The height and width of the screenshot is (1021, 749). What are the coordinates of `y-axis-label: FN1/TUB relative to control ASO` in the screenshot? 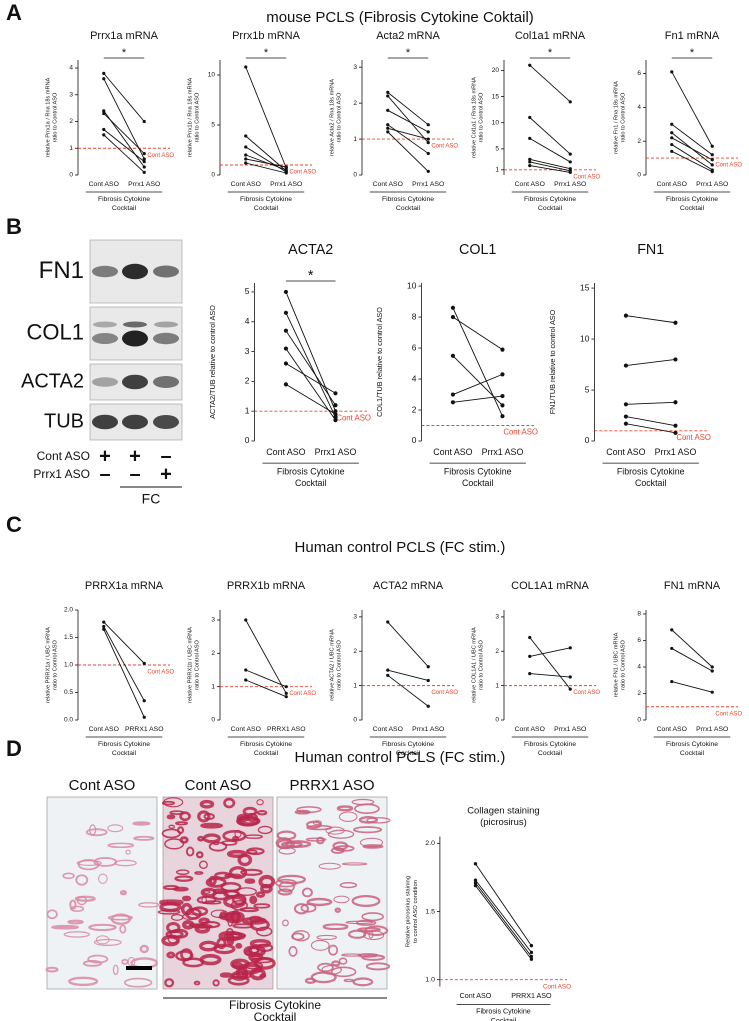 It's located at (552, 361).